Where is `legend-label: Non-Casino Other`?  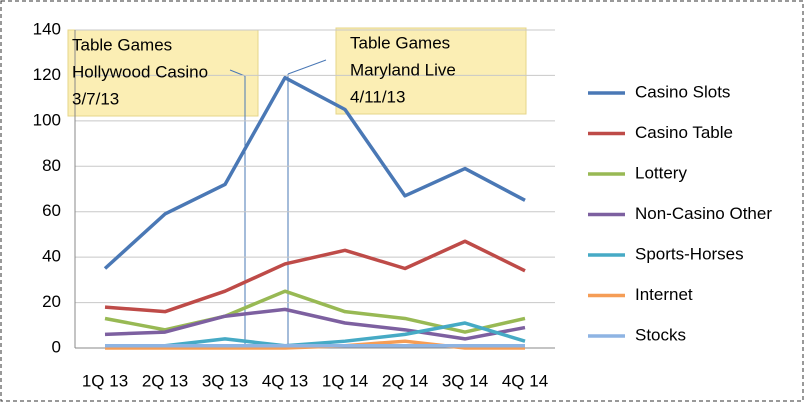 legend-label: Non-Casino Other is located at coordinates (703, 213).